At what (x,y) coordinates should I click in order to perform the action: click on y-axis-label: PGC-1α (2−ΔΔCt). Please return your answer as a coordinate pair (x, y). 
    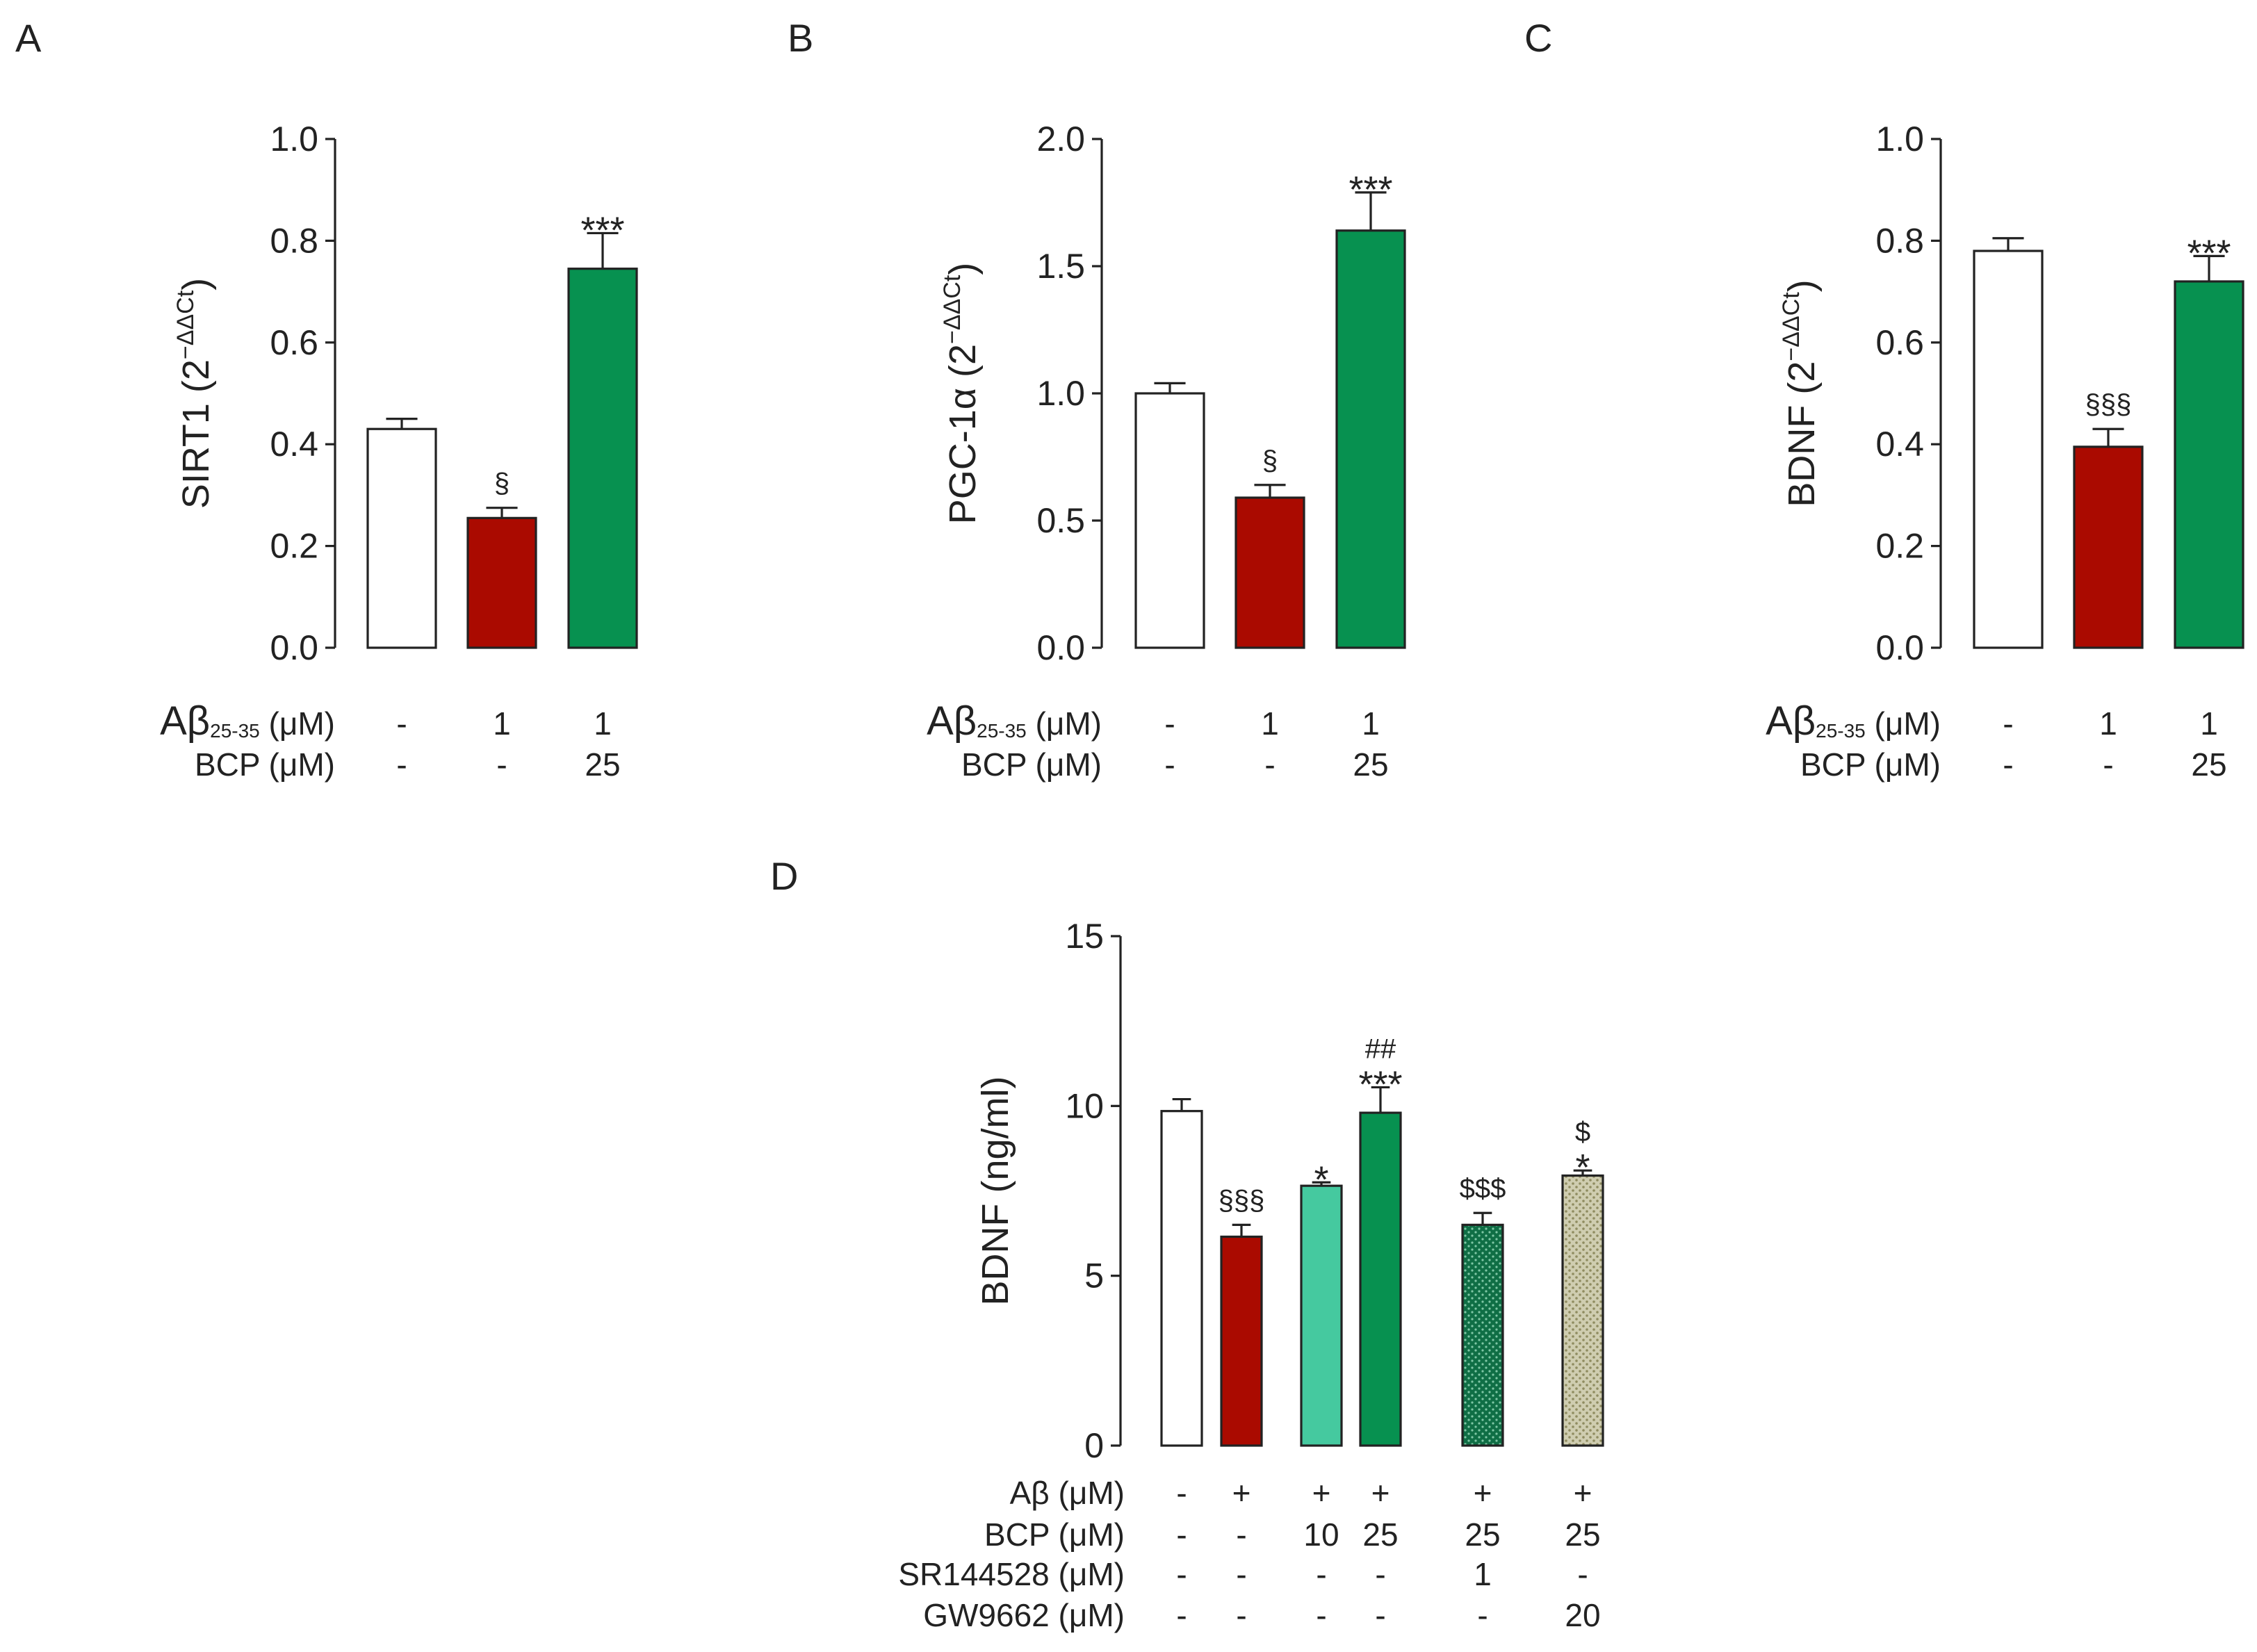
    Looking at the image, I should click on (961, 394).